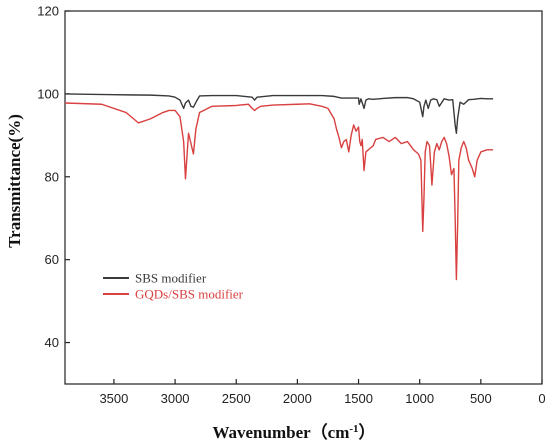 The height and width of the screenshot is (446, 550). Describe the element at coordinates (113, 398) in the screenshot. I see `x-tick-label: 3500` at that location.